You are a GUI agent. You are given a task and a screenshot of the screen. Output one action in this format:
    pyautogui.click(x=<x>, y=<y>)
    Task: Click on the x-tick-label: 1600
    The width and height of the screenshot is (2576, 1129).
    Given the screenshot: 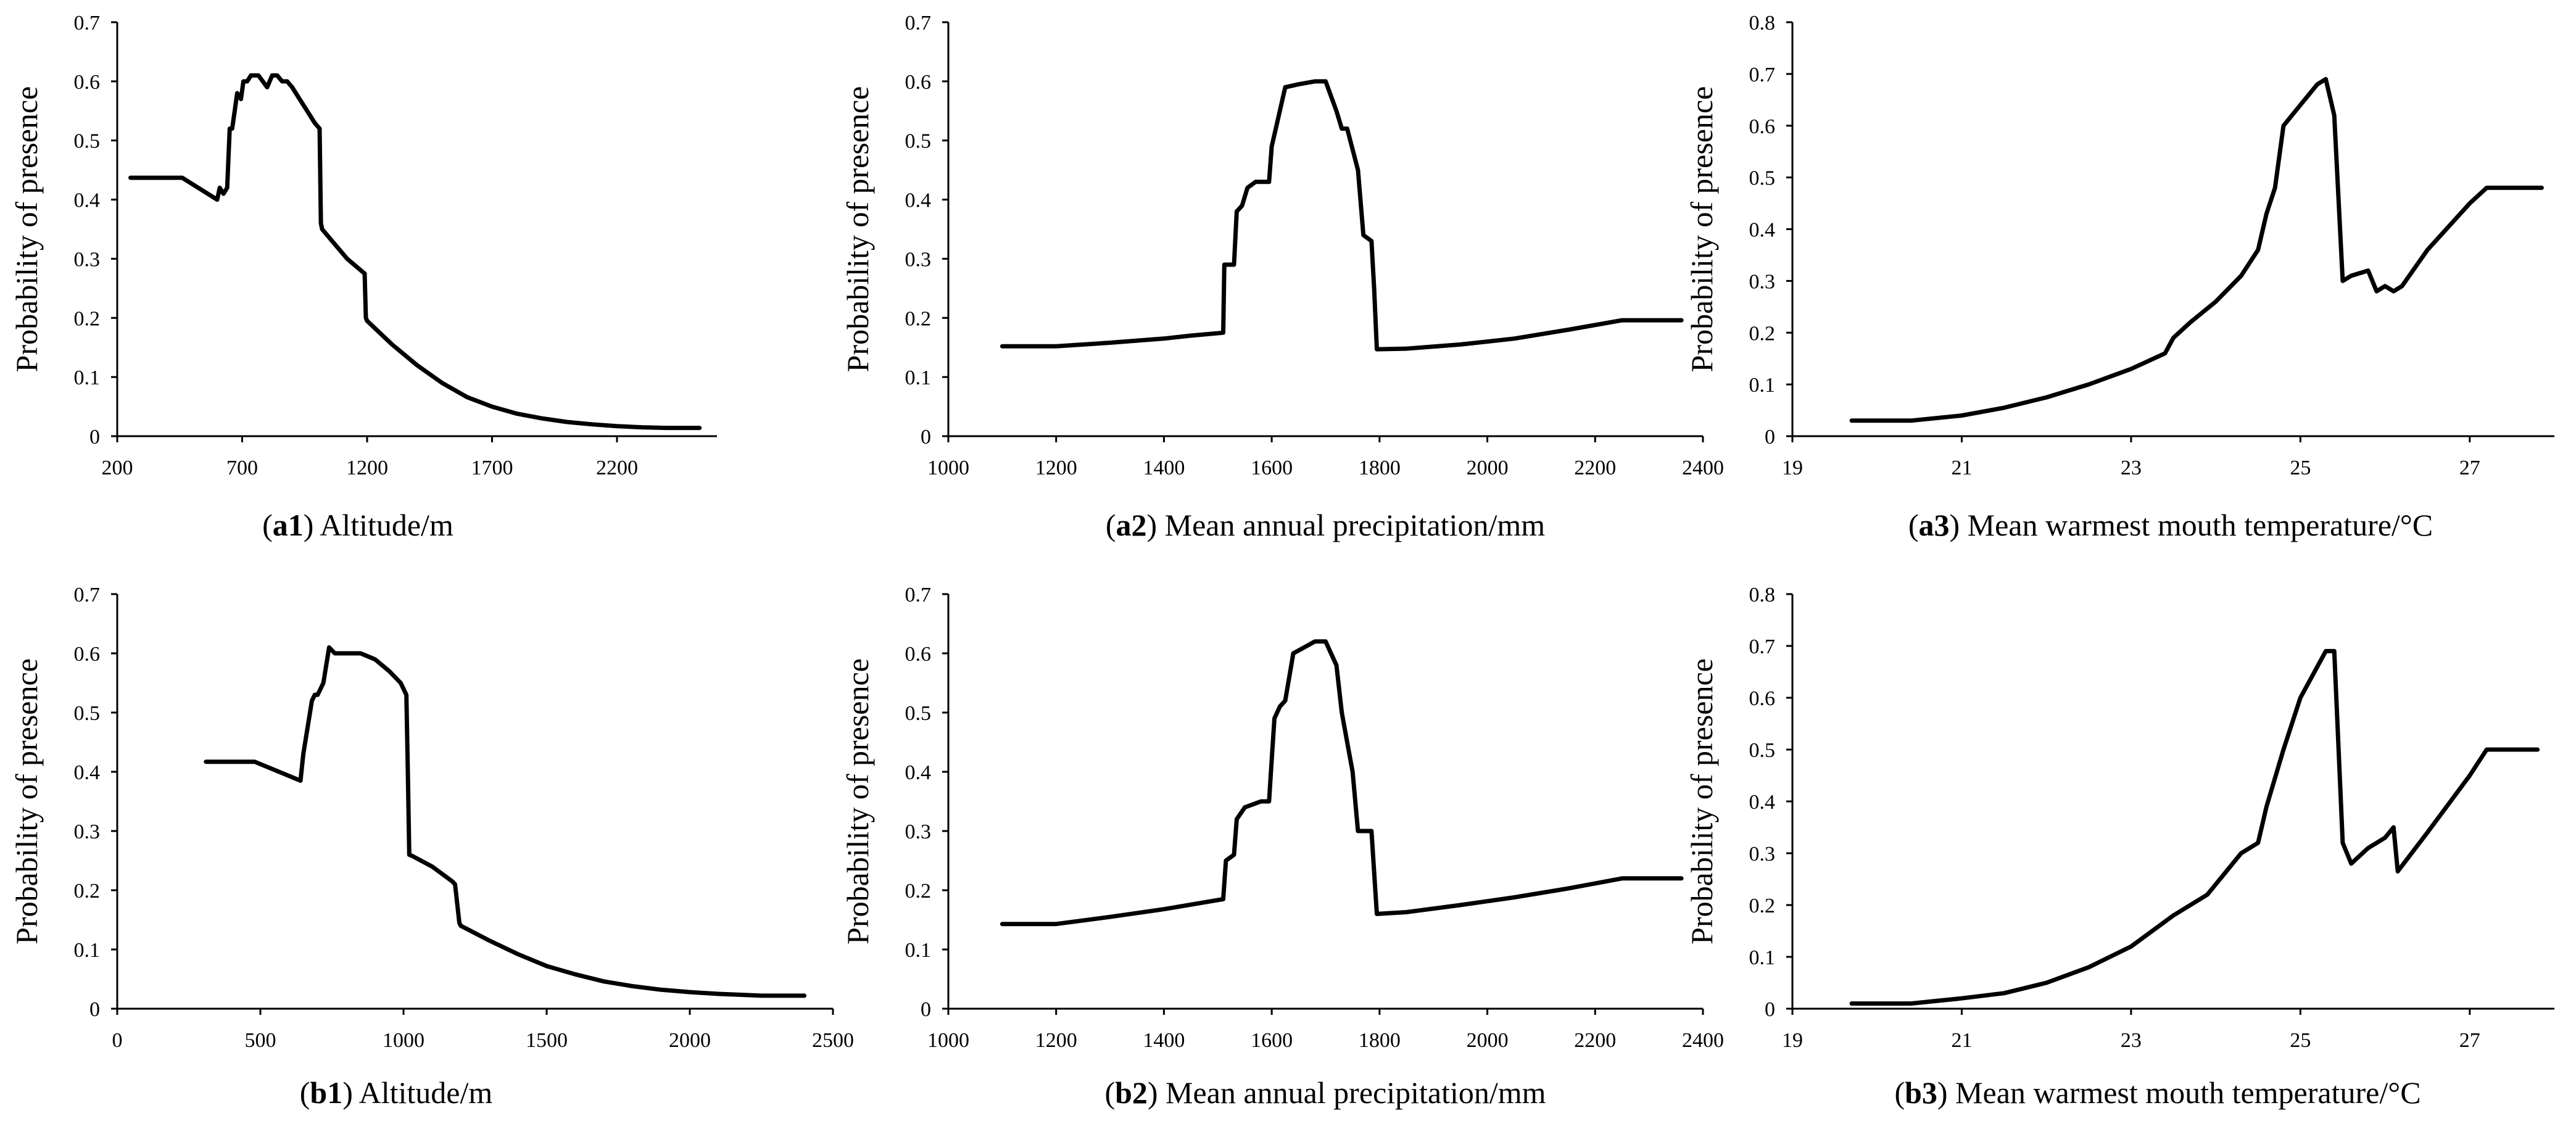 What is the action you would take?
    pyautogui.click(x=1272, y=468)
    